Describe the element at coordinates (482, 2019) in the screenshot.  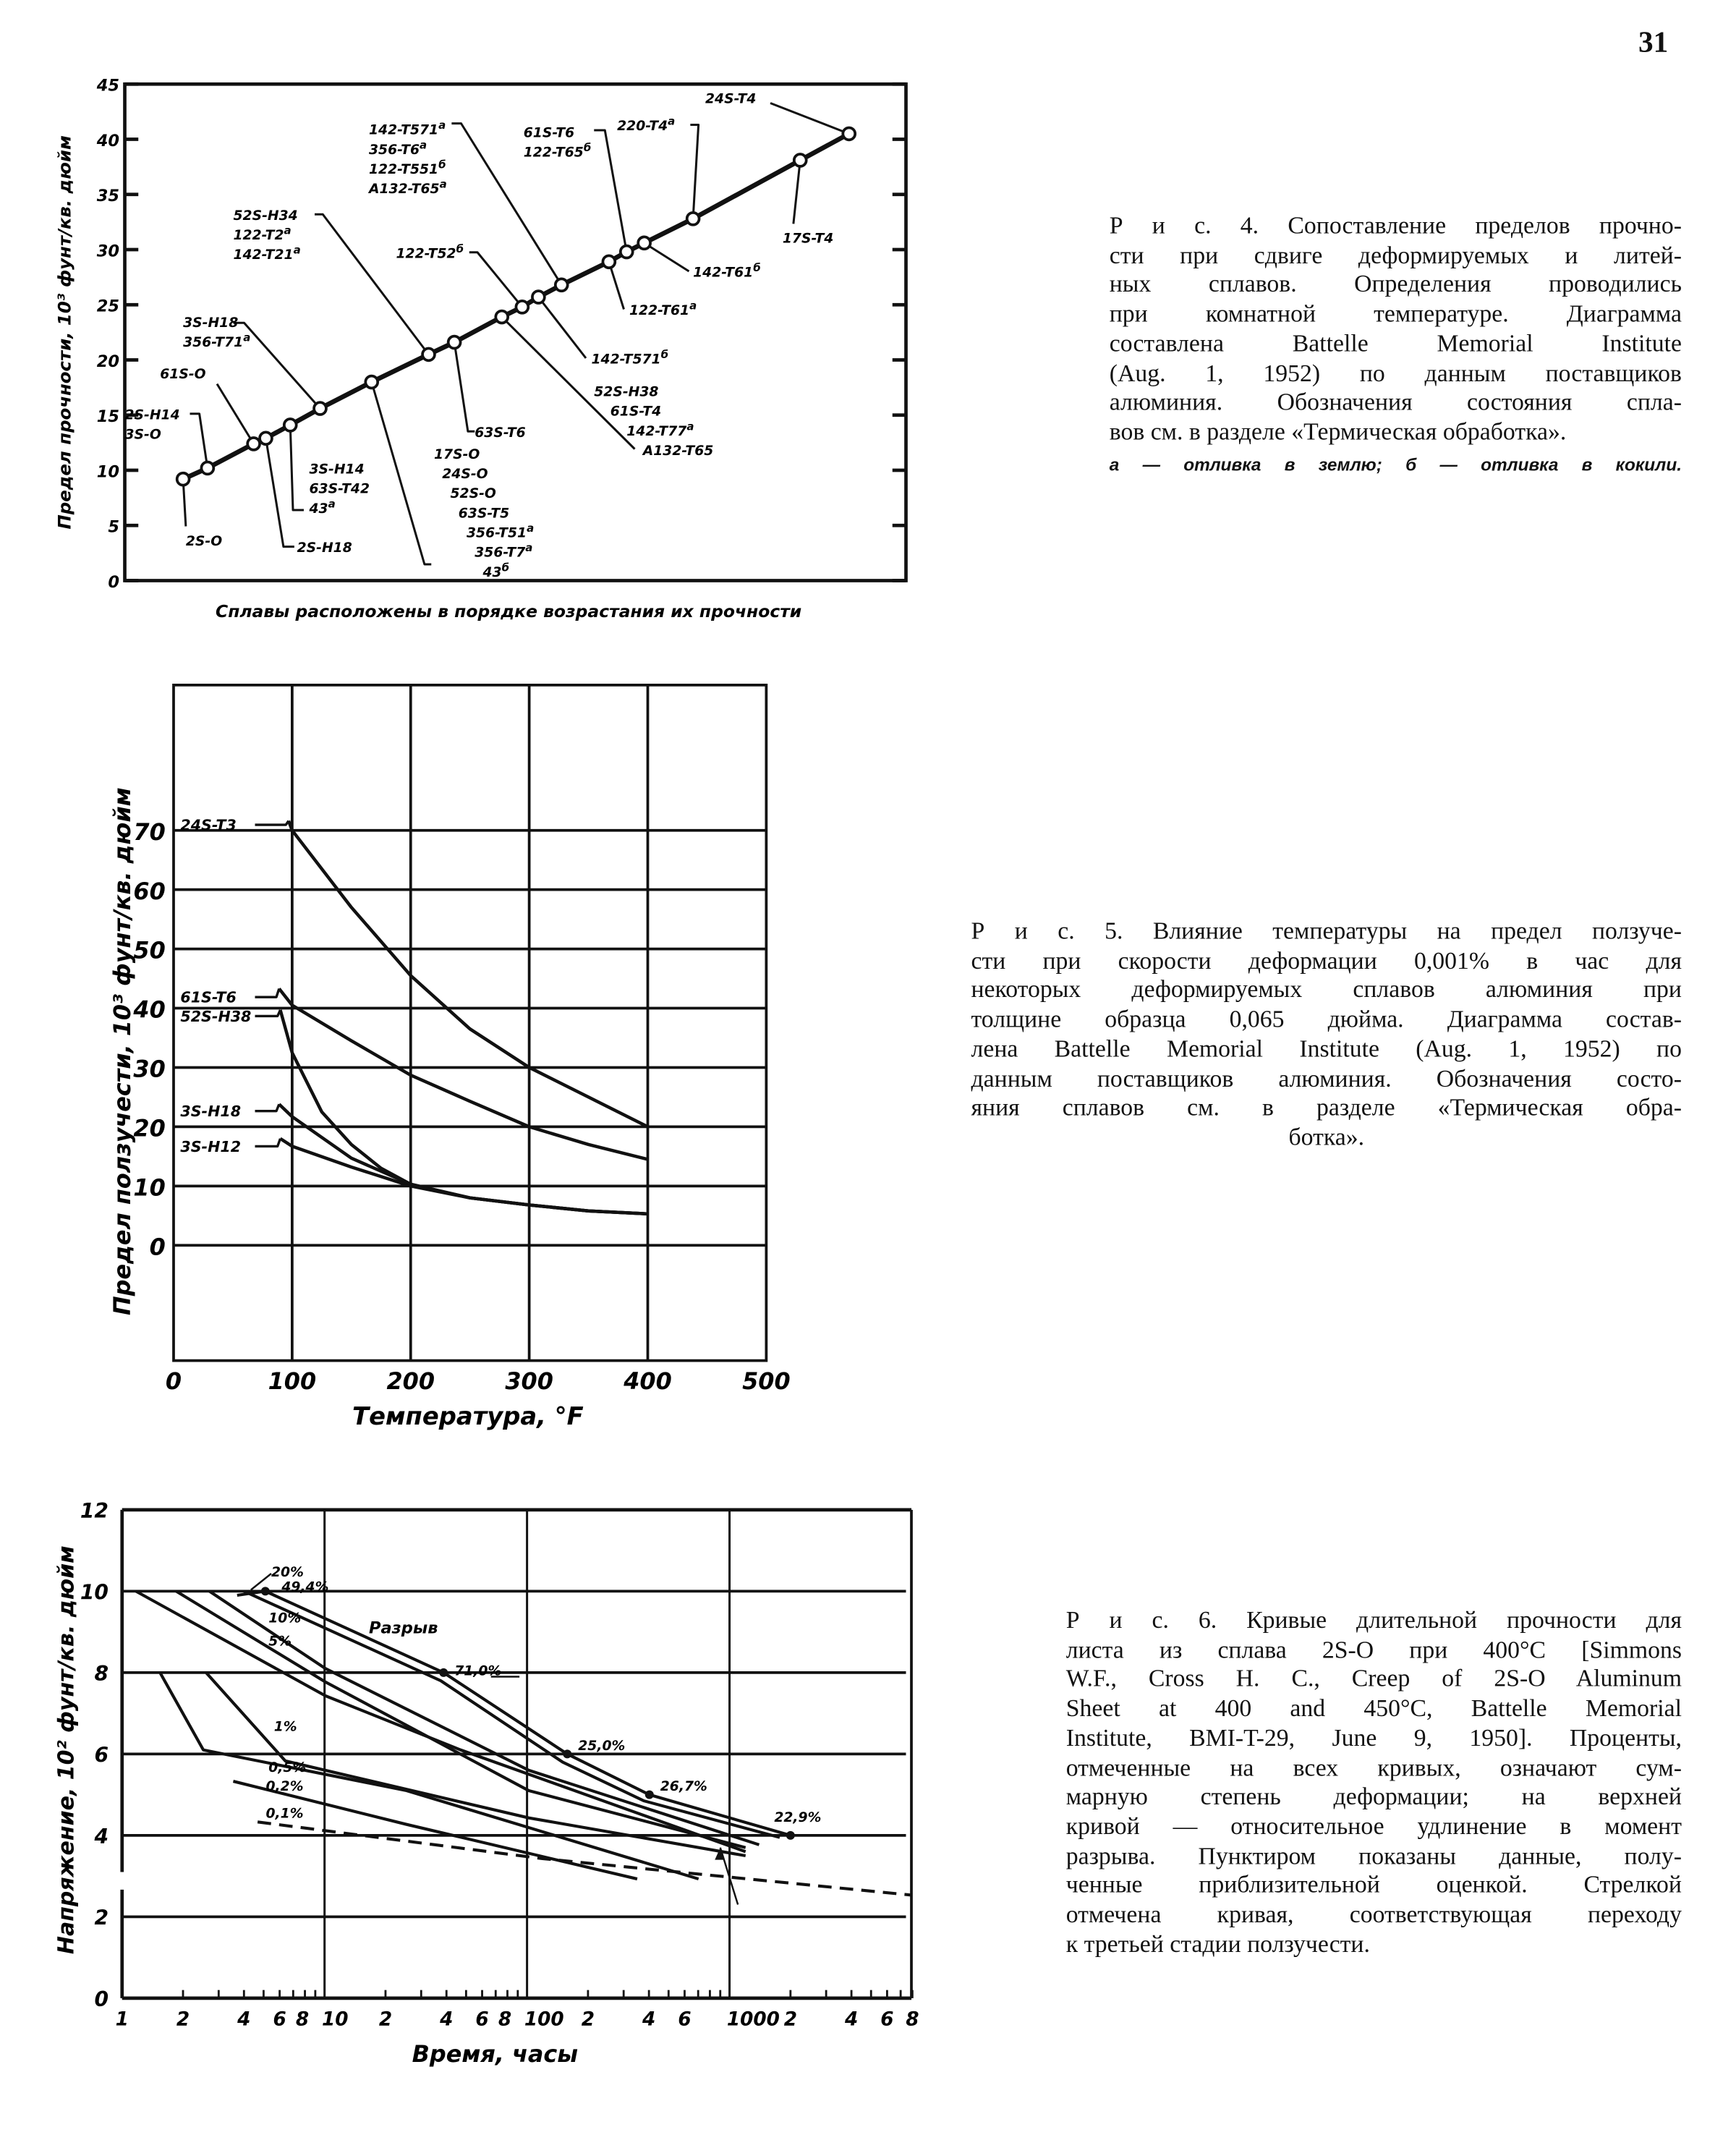
I see `x-tick-label: 6` at that location.